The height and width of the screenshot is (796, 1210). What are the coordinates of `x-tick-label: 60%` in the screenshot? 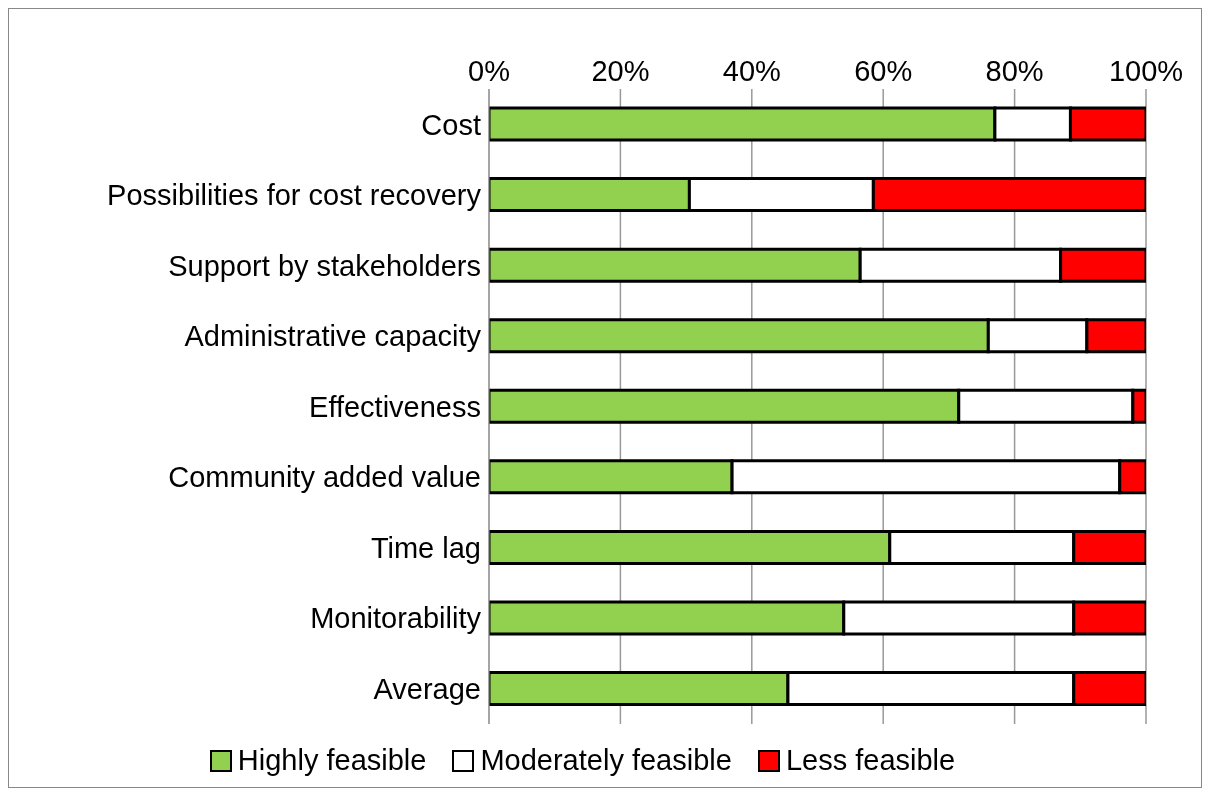 It's located at (883, 71).